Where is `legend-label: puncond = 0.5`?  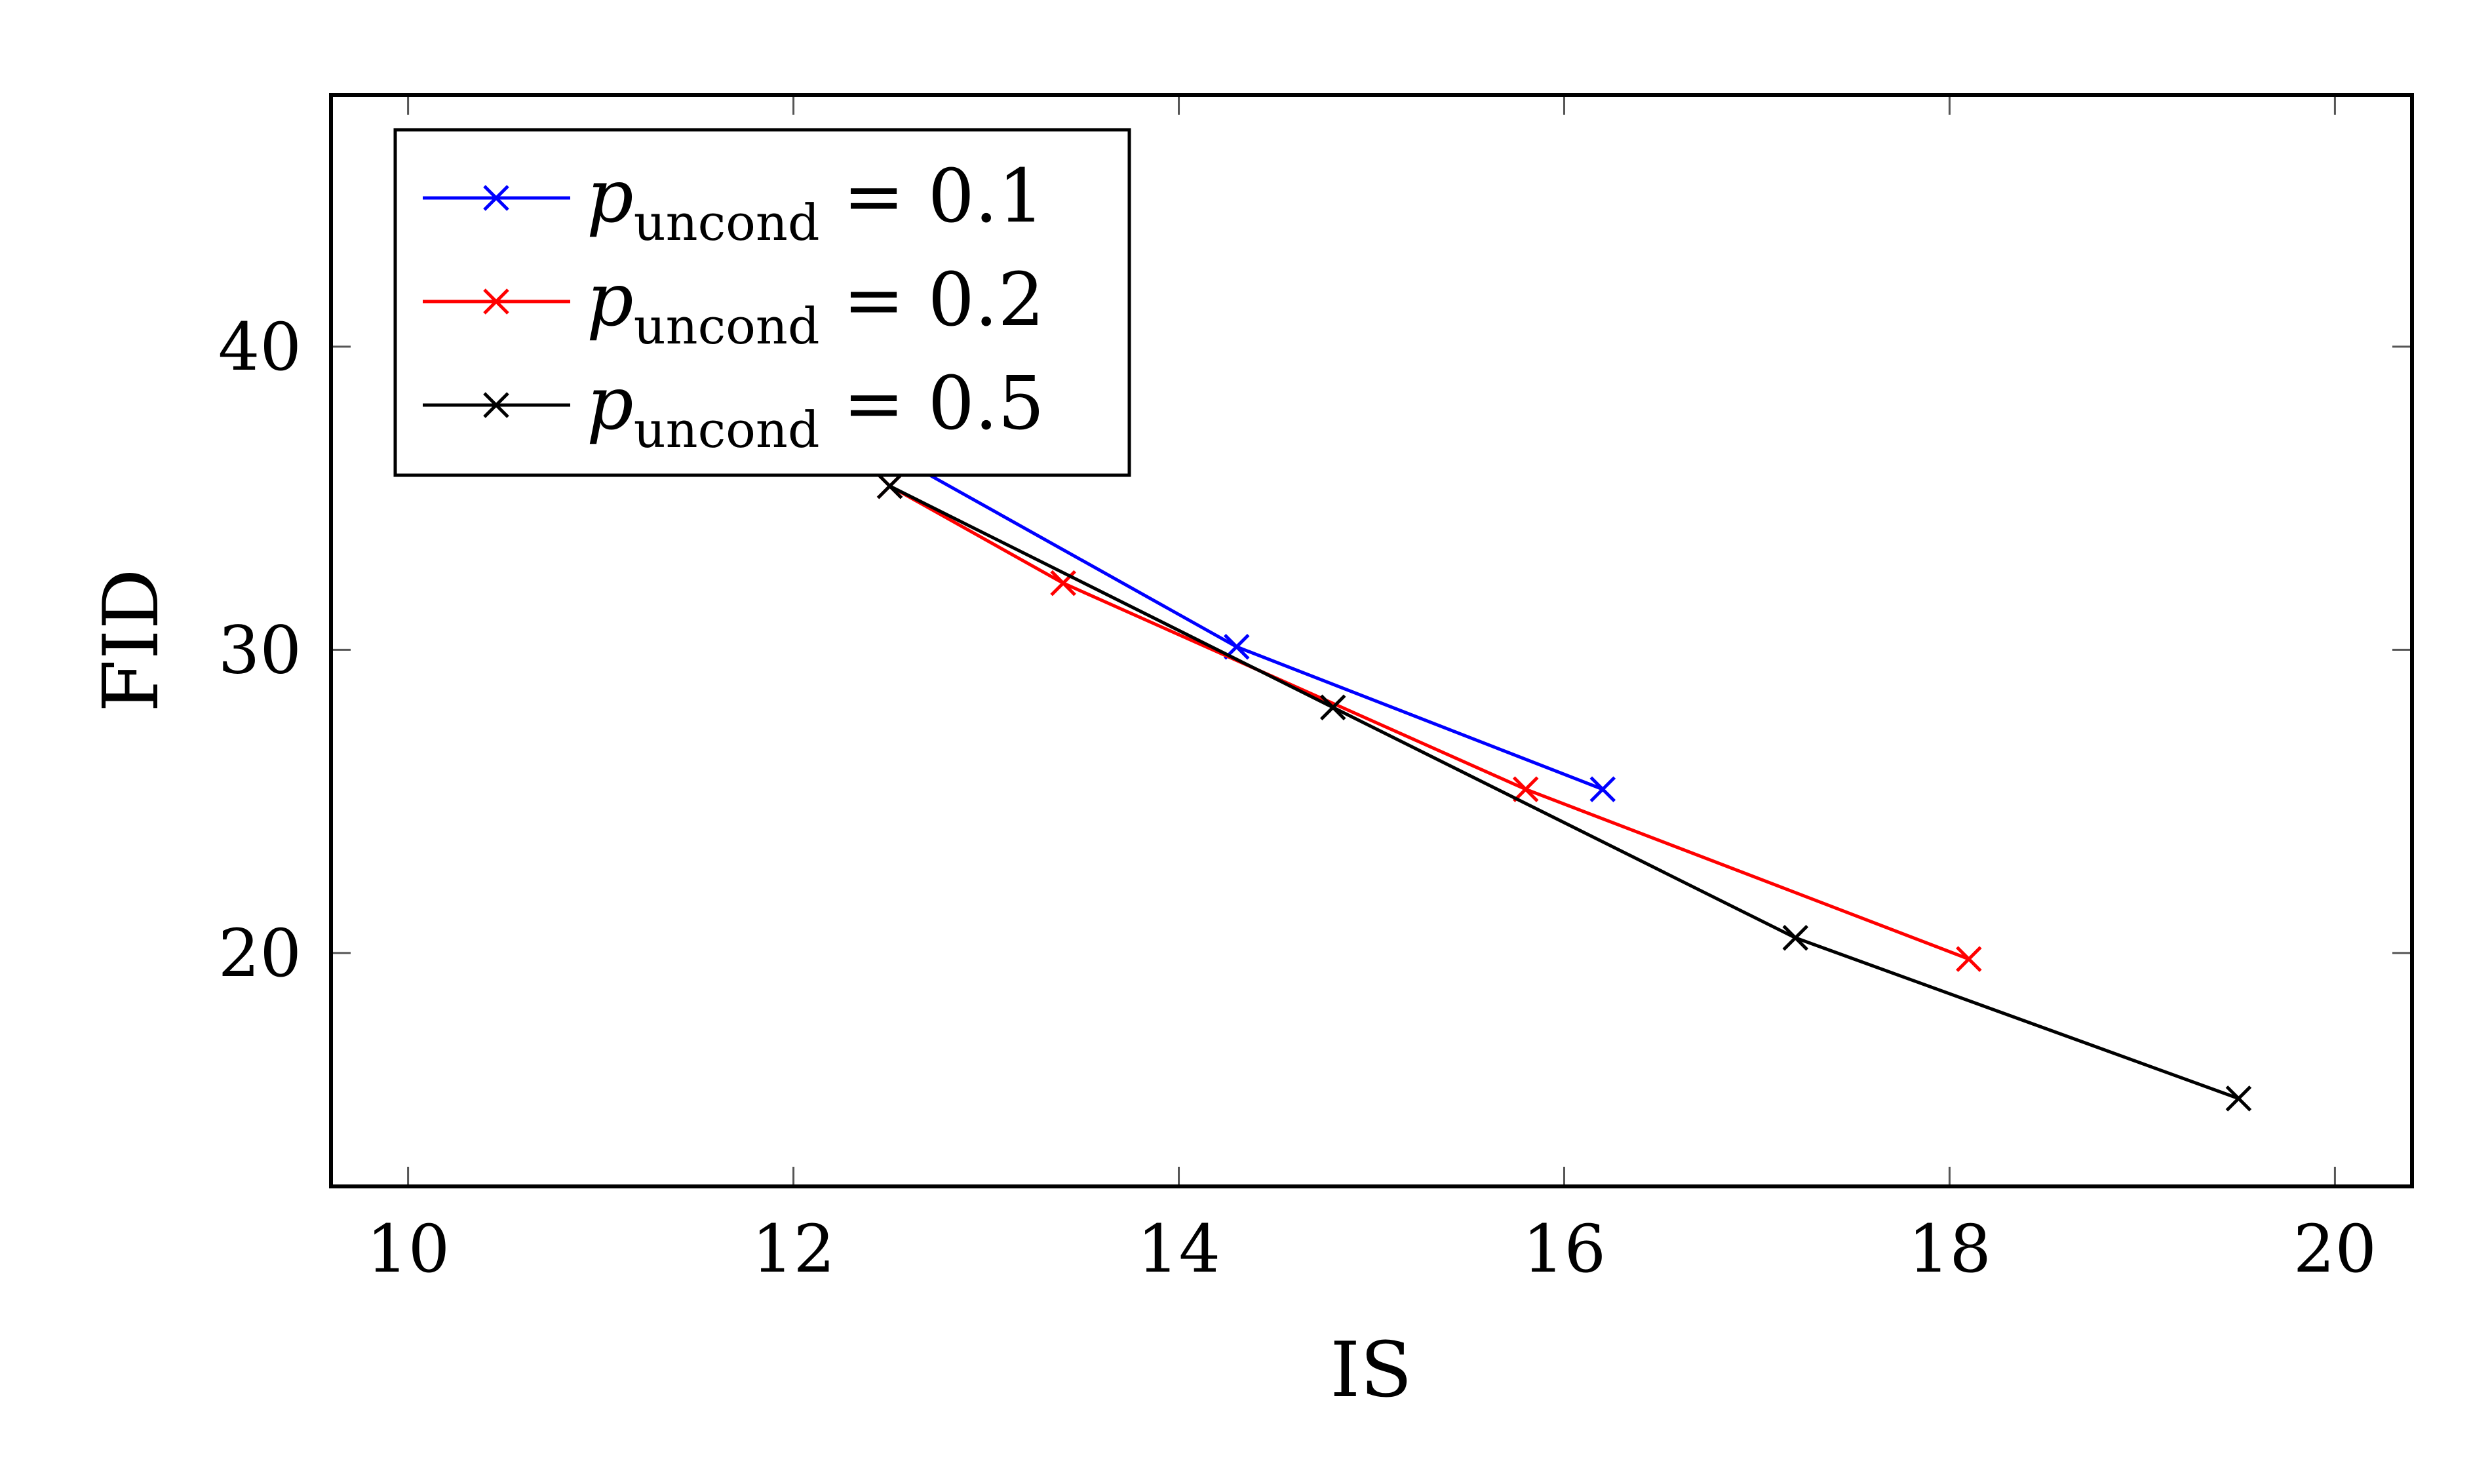 legend-label: puncond = 0.5 is located at coordinates (816, 410).